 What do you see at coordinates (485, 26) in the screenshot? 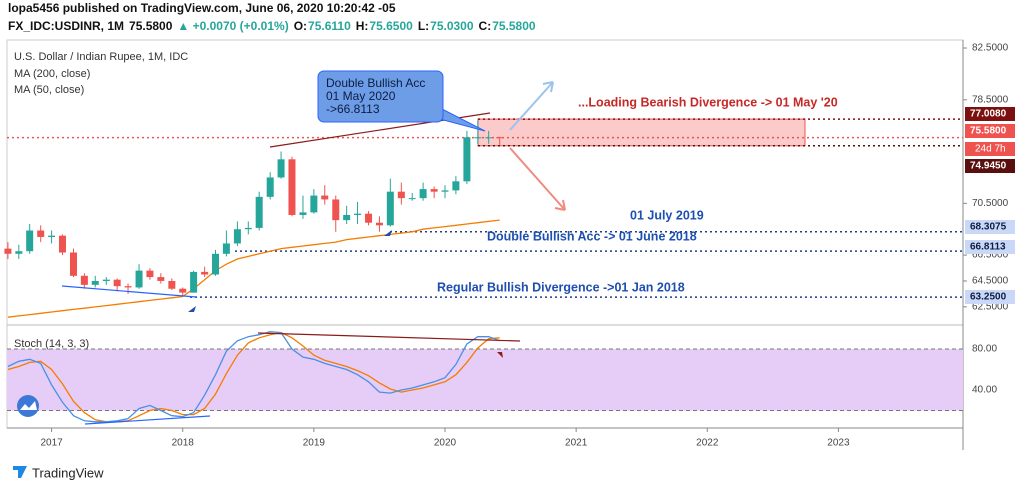
I see `header-text: C:` at bounding box center [485, 26].